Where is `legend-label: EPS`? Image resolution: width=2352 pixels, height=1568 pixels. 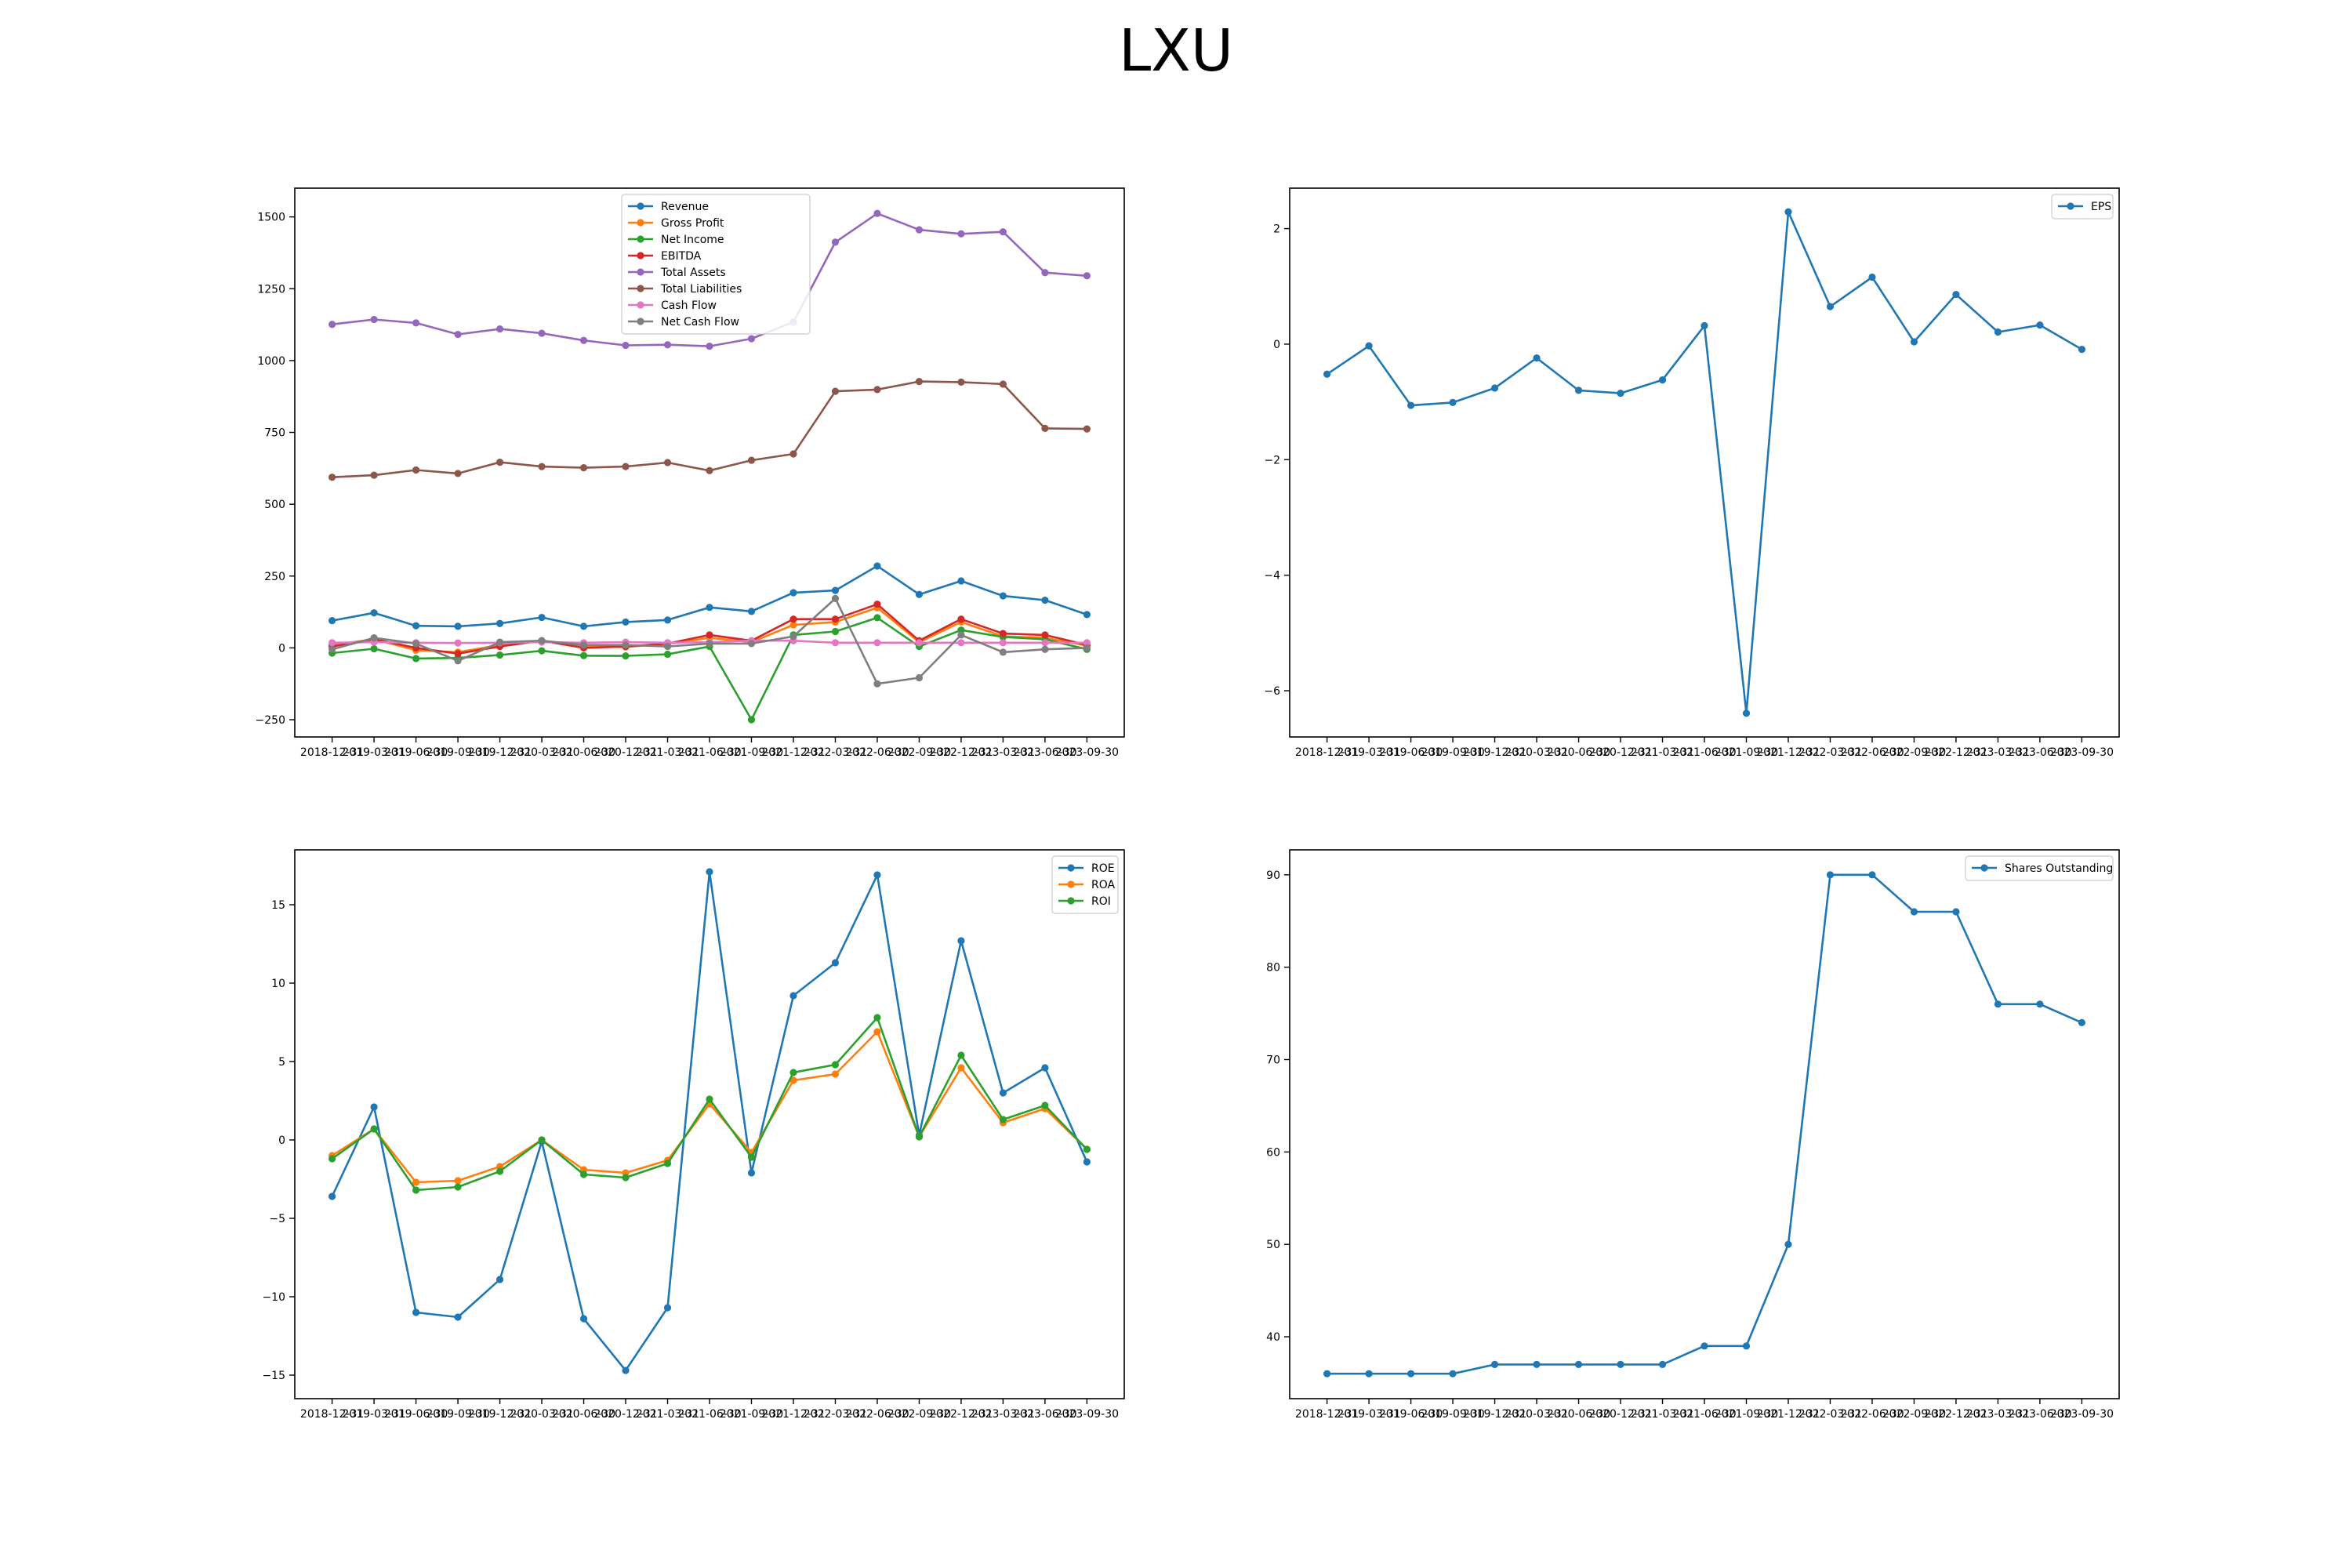 legend-label: EPS is located at coordinates (2101, 207).